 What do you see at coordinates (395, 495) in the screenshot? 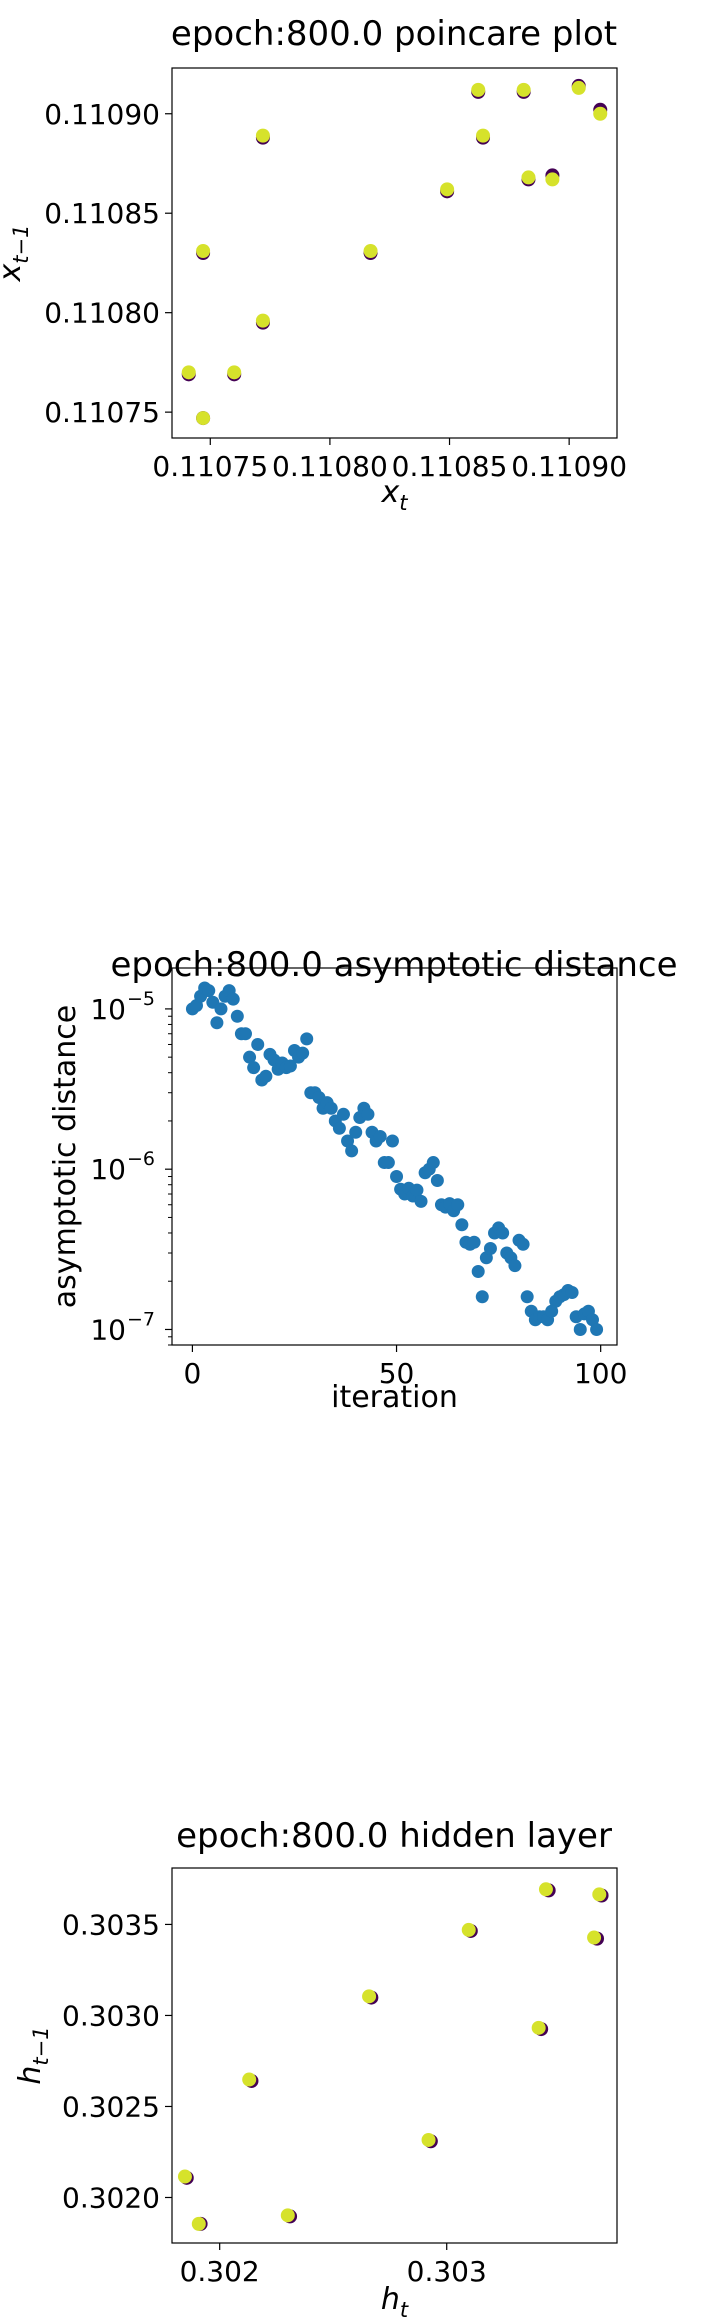
I see `x-axis-label: xt` at bounding box center [395, 495].